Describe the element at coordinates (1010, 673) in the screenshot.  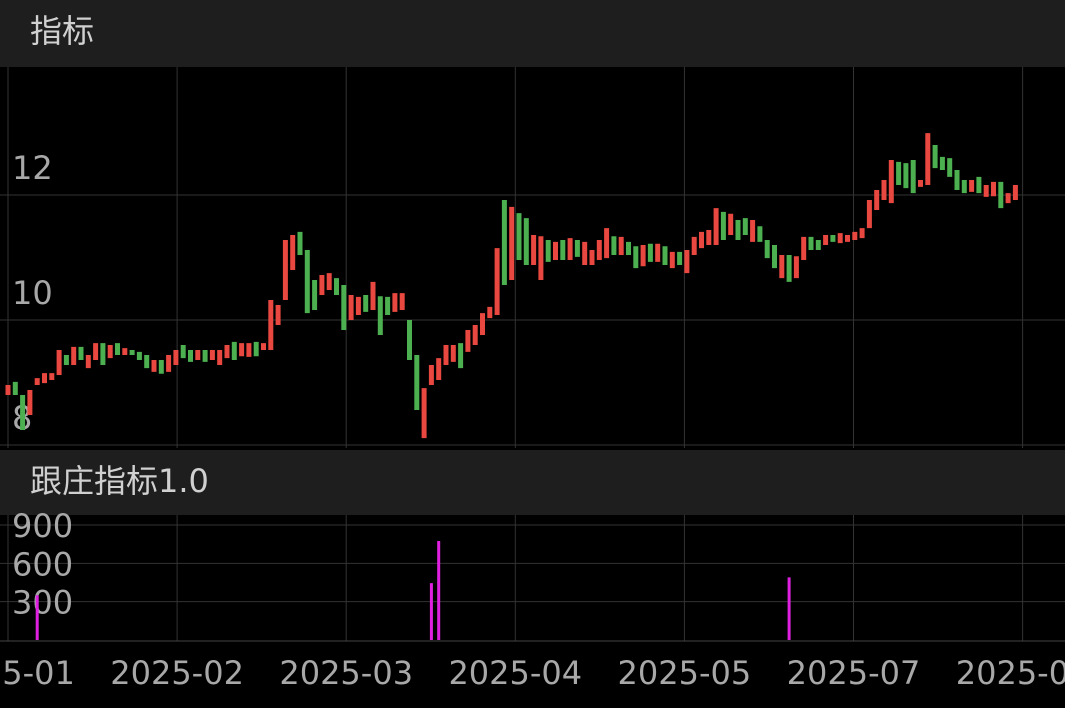
I see `x-tick-label: 2025-08` at that location.